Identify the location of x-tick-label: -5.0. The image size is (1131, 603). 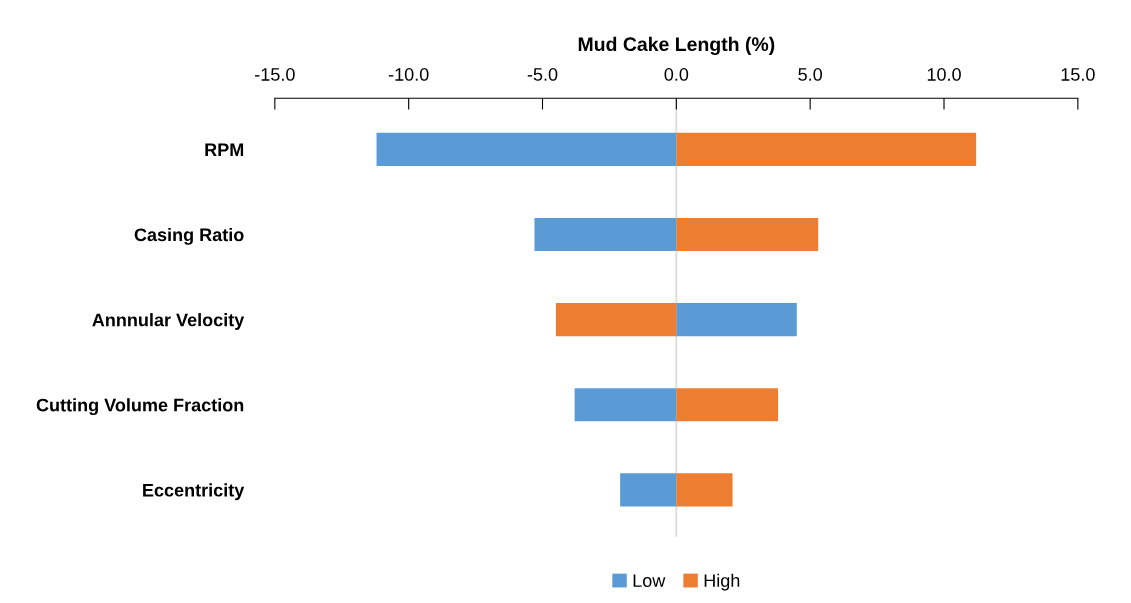
(542, 74).